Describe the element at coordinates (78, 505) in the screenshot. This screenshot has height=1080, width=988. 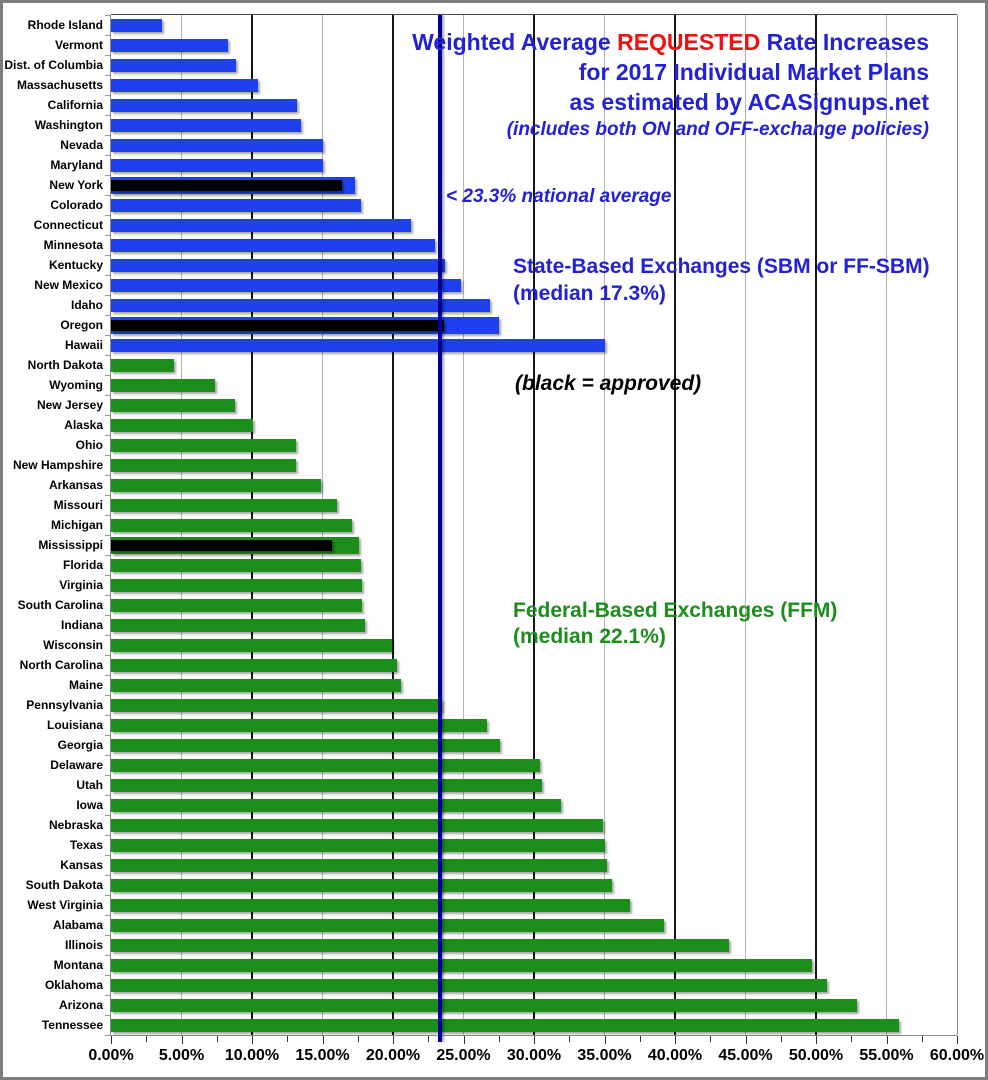
I see `row-label-missouri: Missouri` at that location.